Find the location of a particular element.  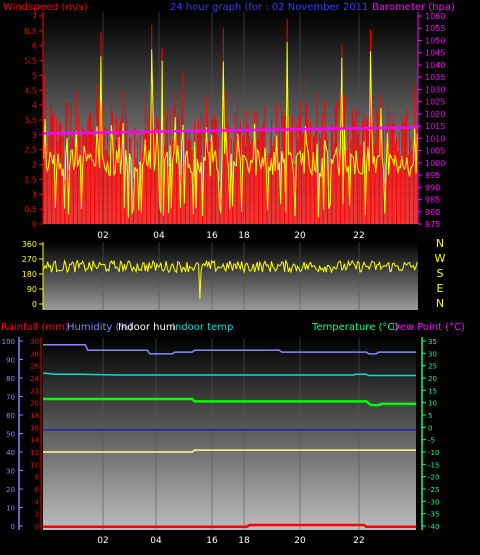

bottom-x-tick-label: 02 is located at coordinates (102, 541).